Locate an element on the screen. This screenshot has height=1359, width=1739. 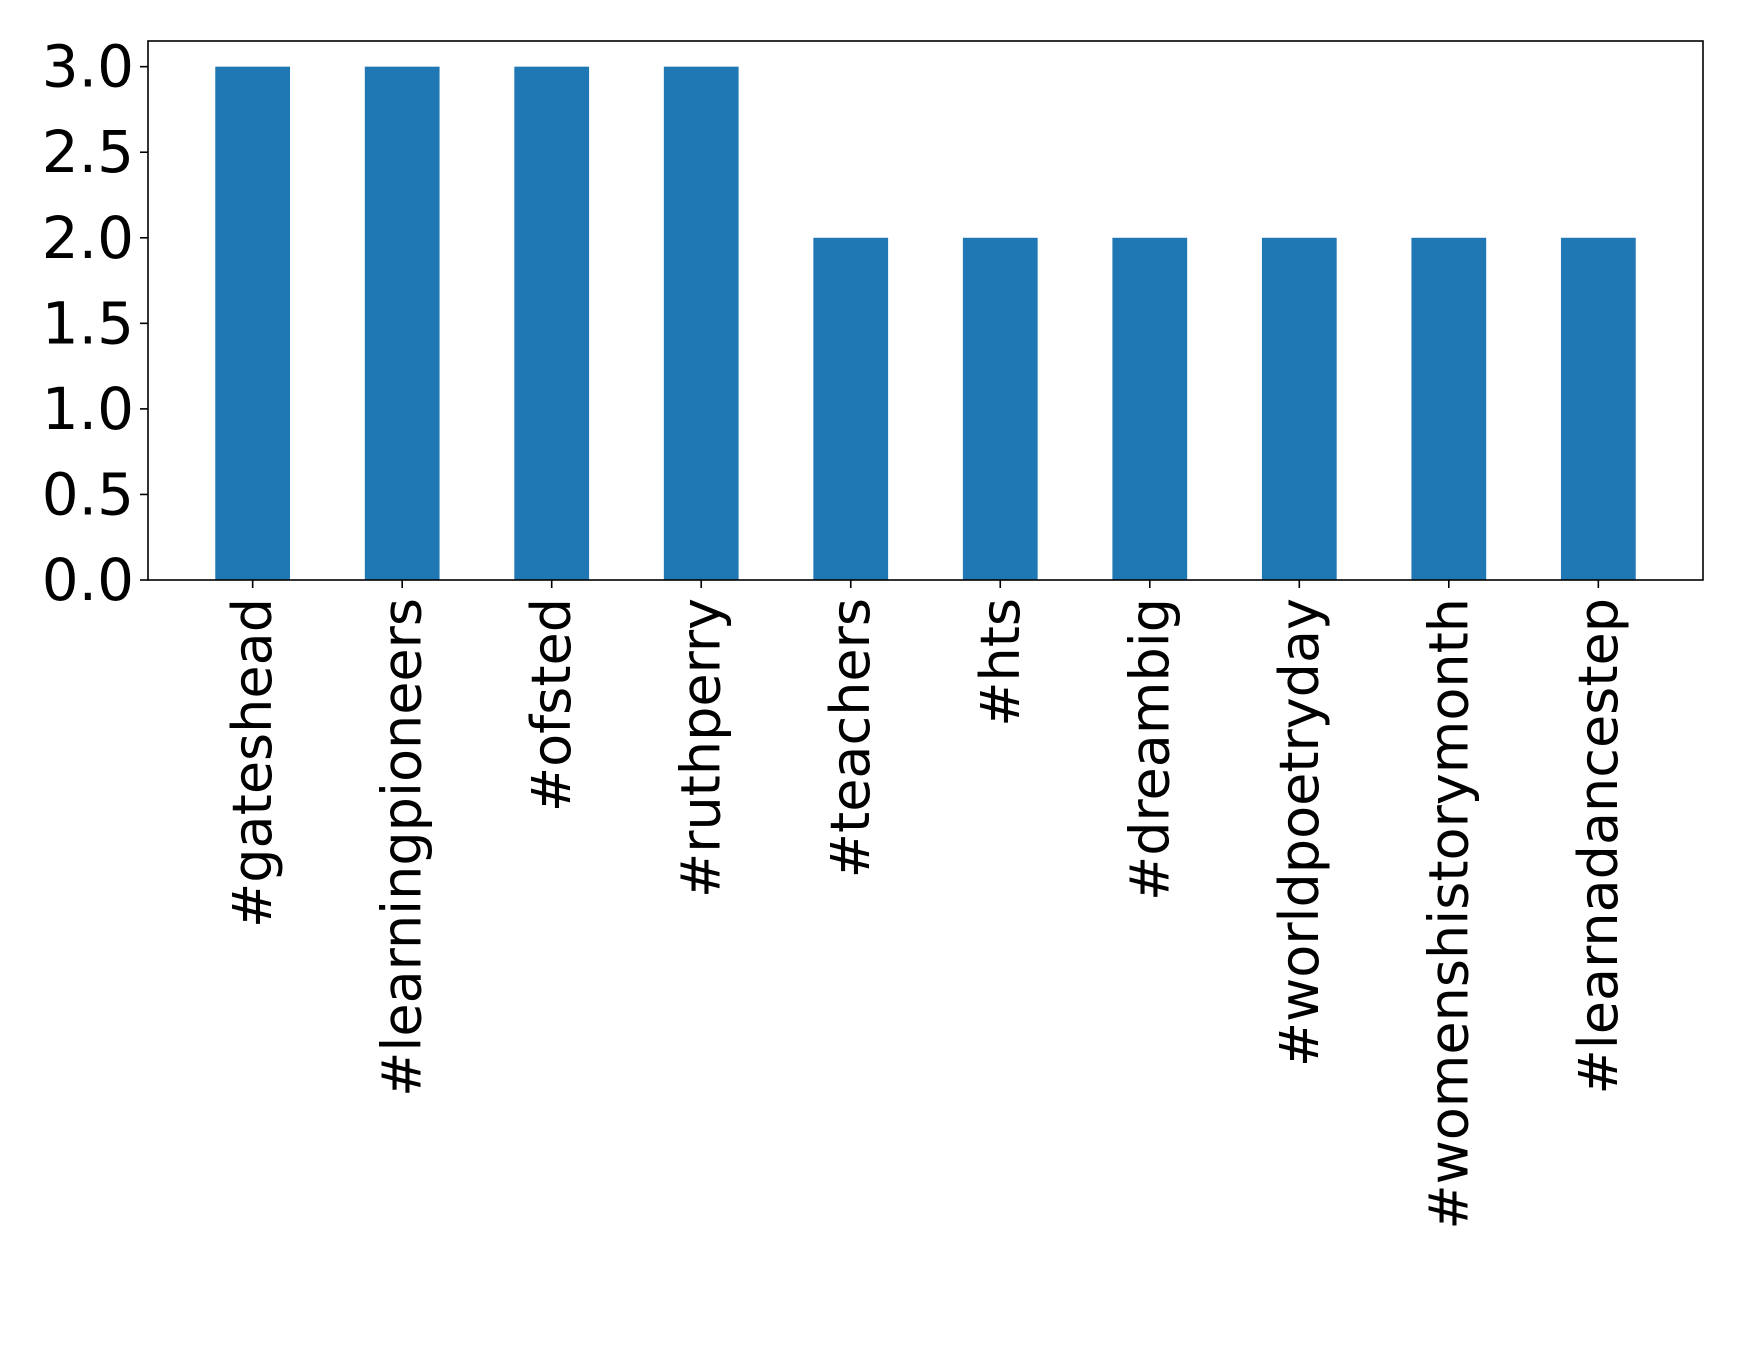
x-tick-label: #teachers is located at coordinates (850, 738).